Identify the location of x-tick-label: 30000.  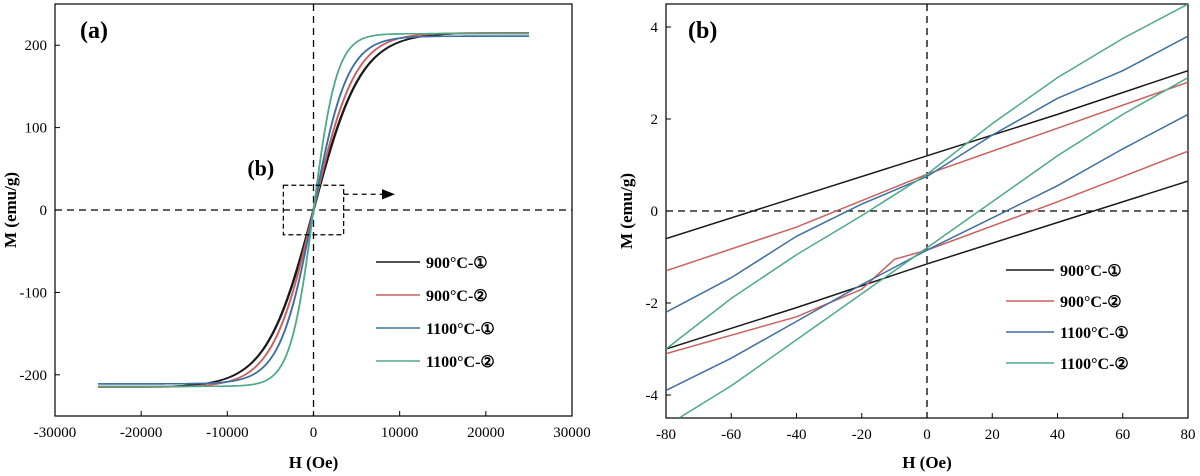
(572, 433).